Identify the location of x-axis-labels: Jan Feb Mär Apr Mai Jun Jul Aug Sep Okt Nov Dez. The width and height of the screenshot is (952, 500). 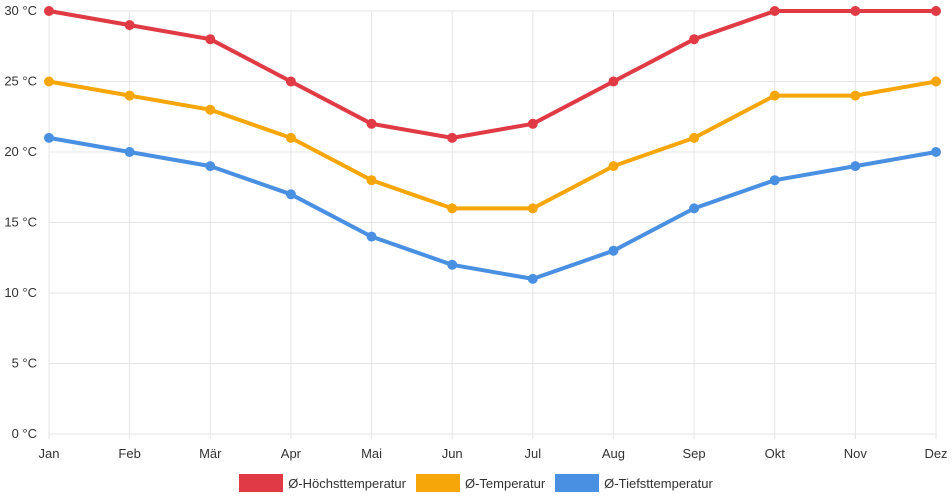
(493, 453).